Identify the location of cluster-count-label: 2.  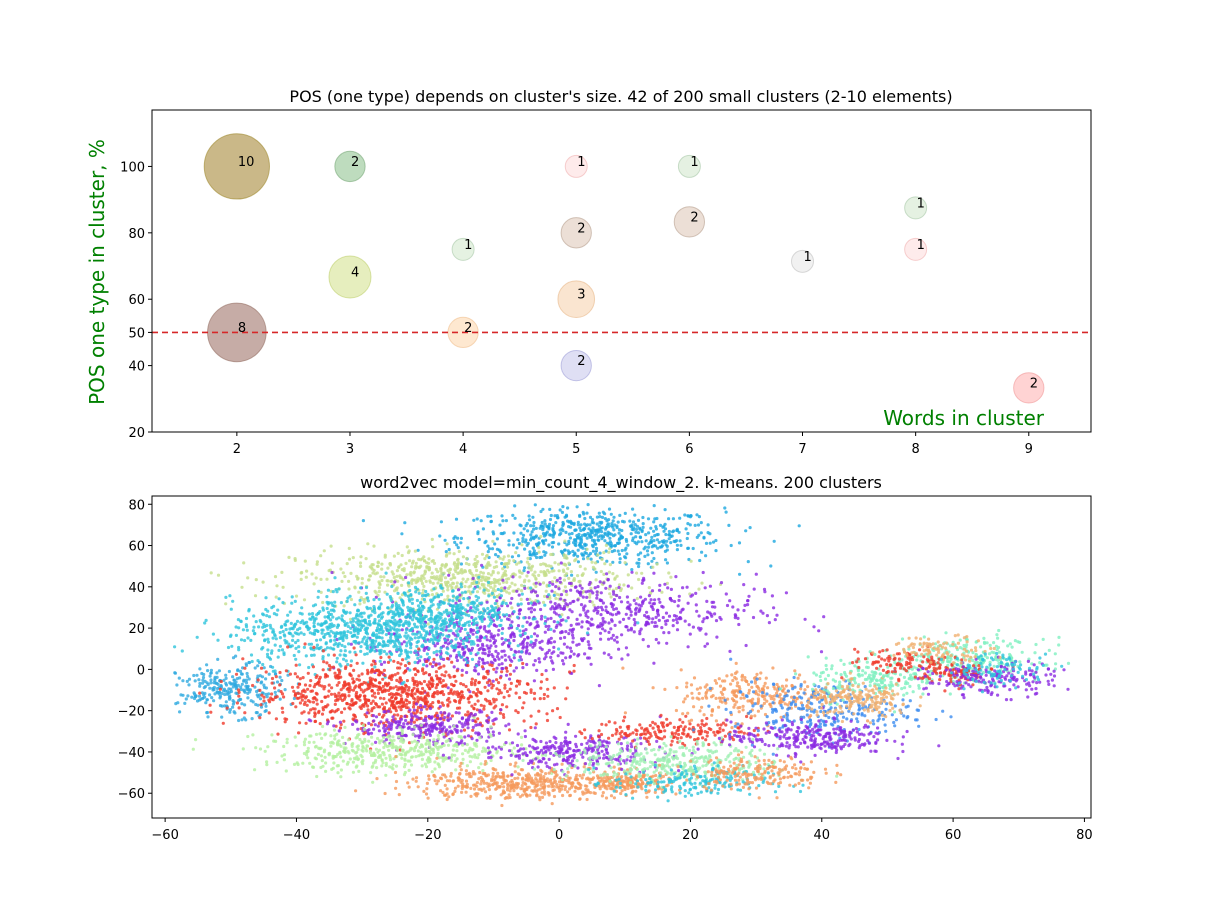
(581, 361).